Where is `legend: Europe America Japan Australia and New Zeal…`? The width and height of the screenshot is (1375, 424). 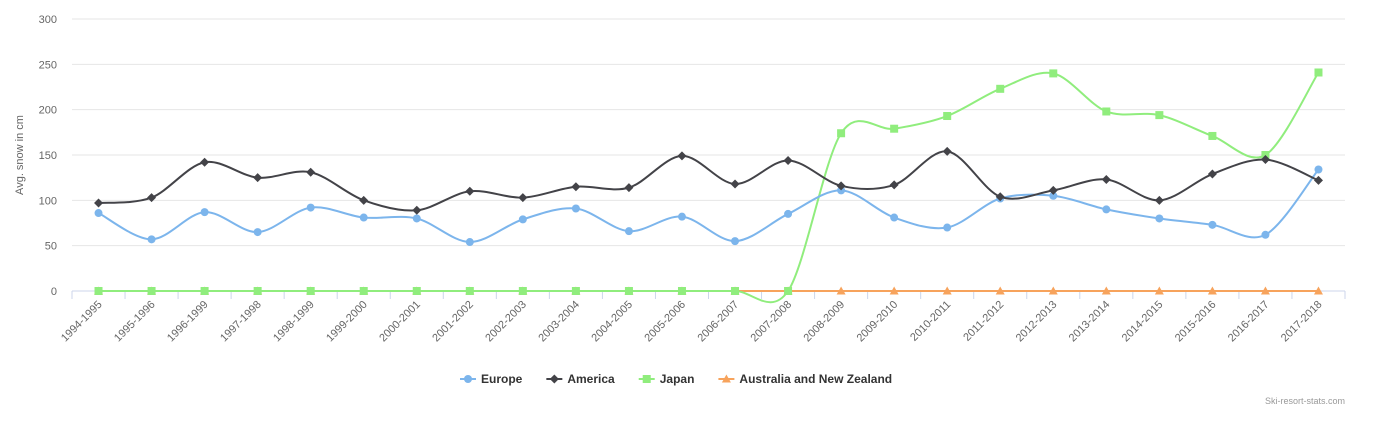 legend: Europe America Japan Australia and New Zeal… is located at coordinates (676, 379).